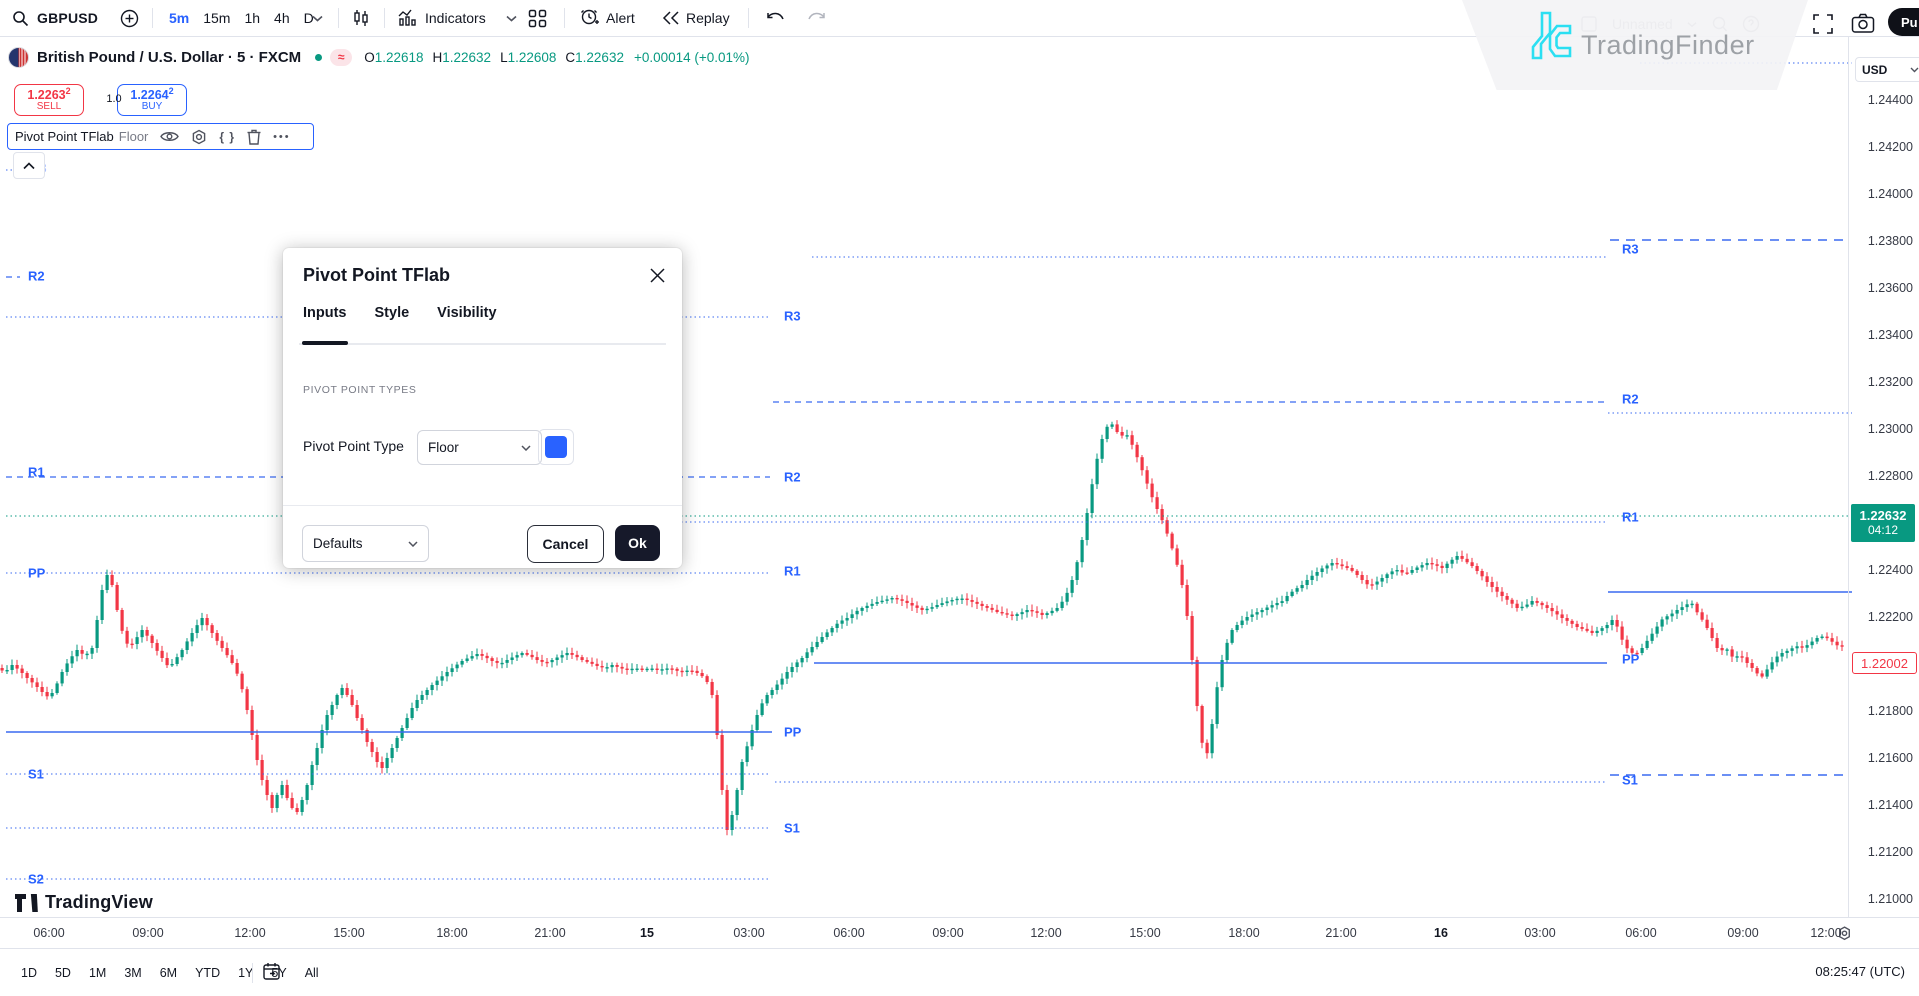  What do you see at coordinates (1860, 971) in the screenshot?
I see `utc-clock: 08:25:47 (UTC)` at bounding box center [1860, 971].